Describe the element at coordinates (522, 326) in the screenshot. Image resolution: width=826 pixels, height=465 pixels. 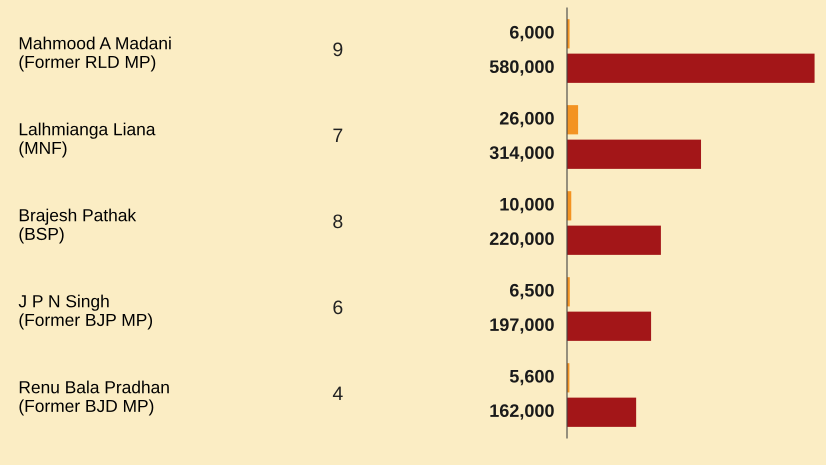
I see `data-label: 197,000` at that location.